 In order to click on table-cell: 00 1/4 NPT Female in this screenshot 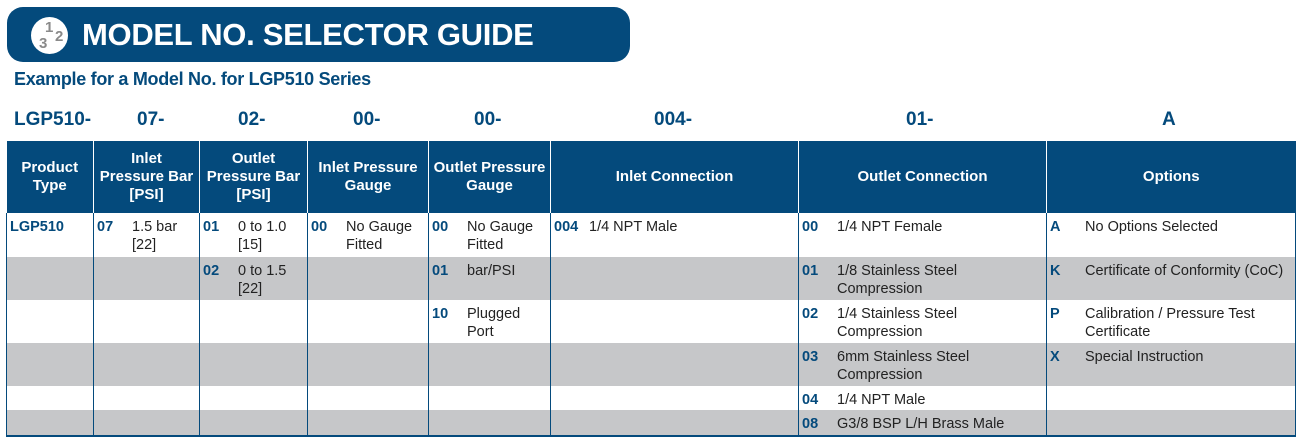, I will do `click(922, 235)`.